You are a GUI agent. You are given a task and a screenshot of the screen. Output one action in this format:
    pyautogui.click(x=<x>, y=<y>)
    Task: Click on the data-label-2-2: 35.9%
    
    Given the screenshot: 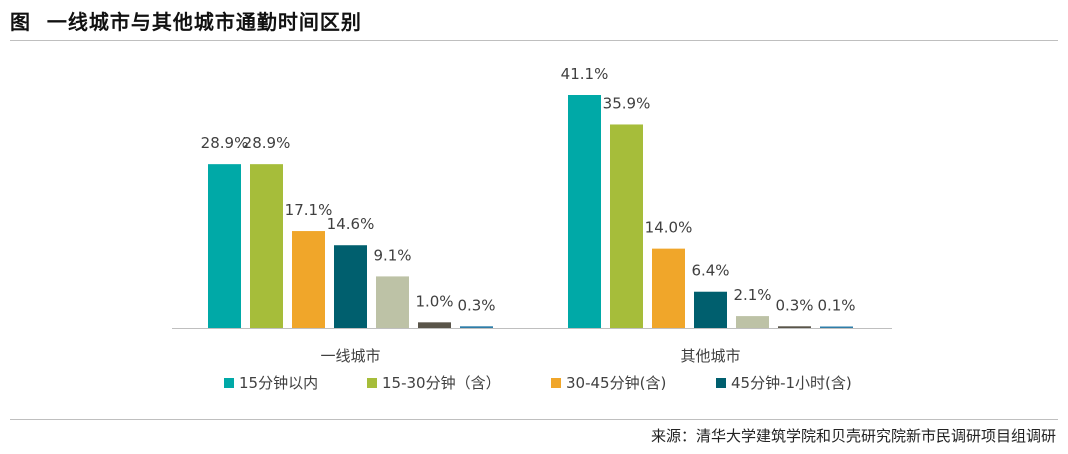 What is the action you would take?
    pyautogui.click(x=627, y=103)
    